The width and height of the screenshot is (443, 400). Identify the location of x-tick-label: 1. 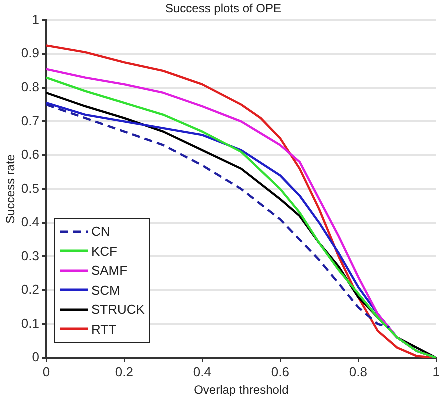
(436, 372).